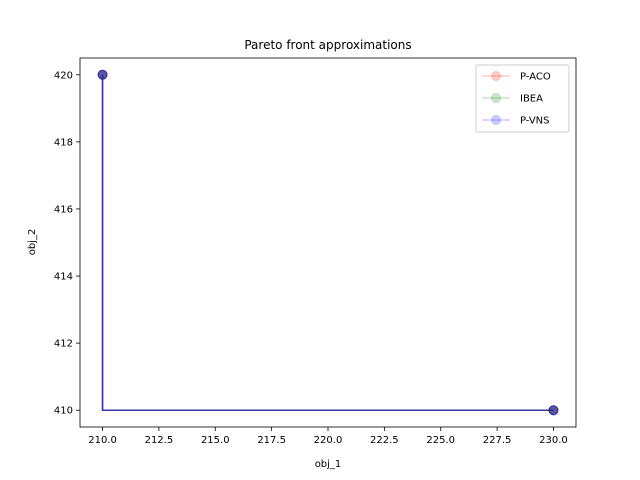 The width and height of the screenshot is (640, 480). What do you see at coordinates (215, 440) in the screenshot?
I see `x-tick-label: 215.0` at bounding box center [215, 440].